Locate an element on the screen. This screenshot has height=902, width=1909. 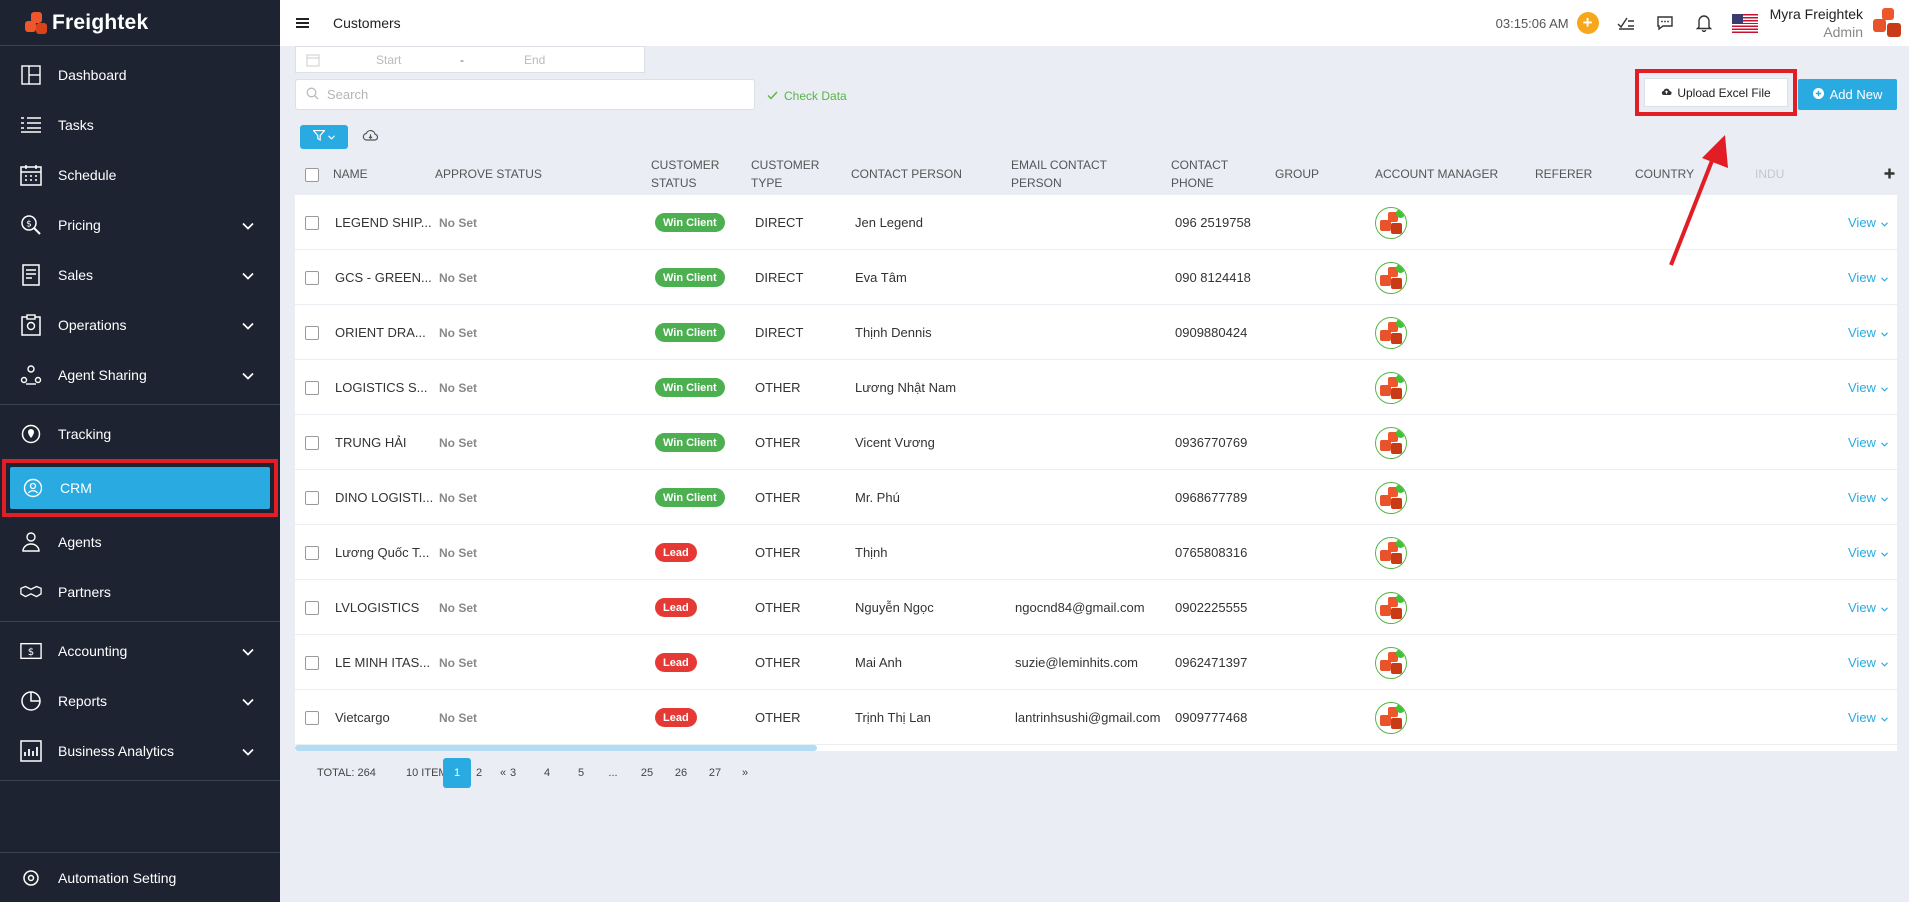
bell-icon is located at coordinates (1704, 23).